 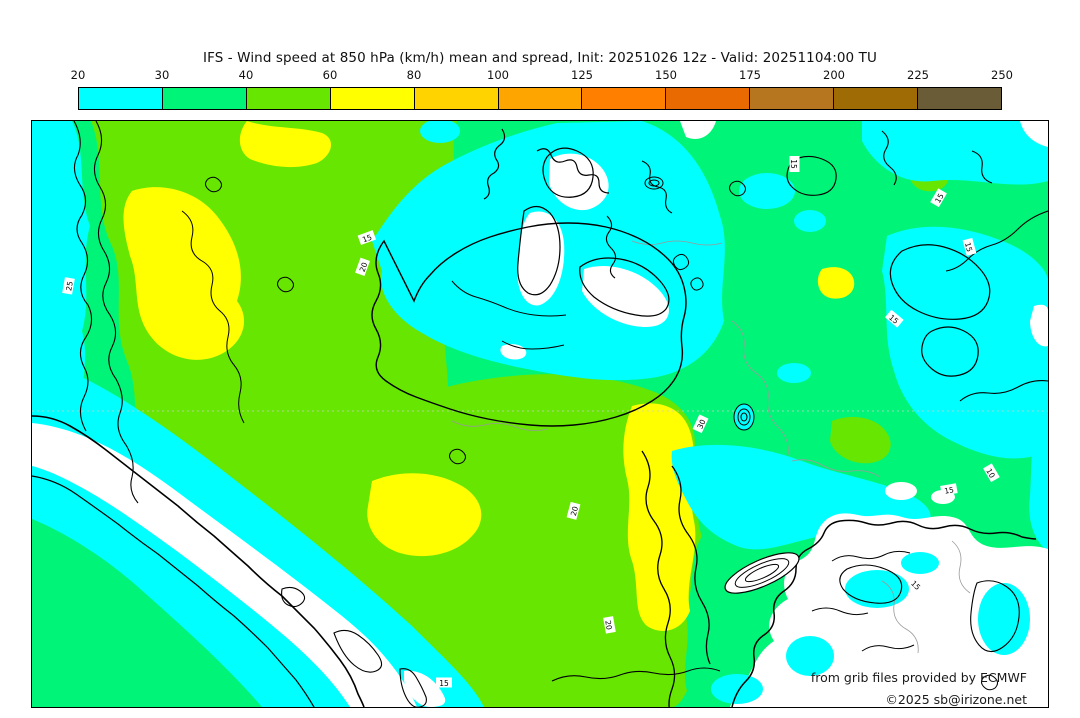 What do you see at coordinates (246, 75) in the screenshot?
I see `colorbar-tick-40: 40` at bounding box center [246, 75].